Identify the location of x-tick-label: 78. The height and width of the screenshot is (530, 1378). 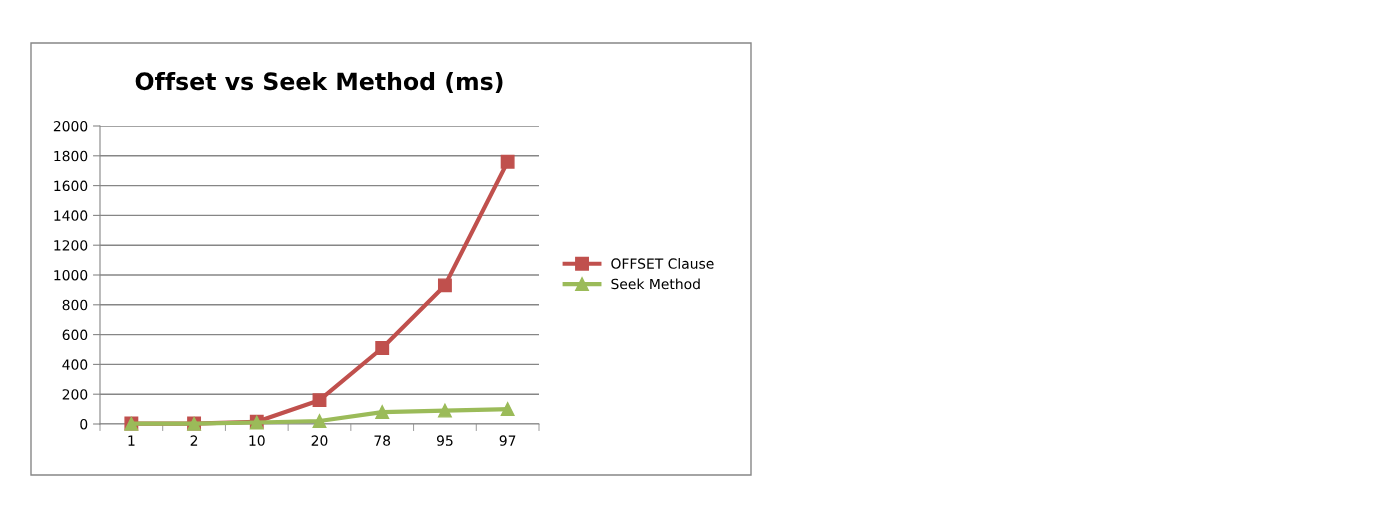
(382, 440).